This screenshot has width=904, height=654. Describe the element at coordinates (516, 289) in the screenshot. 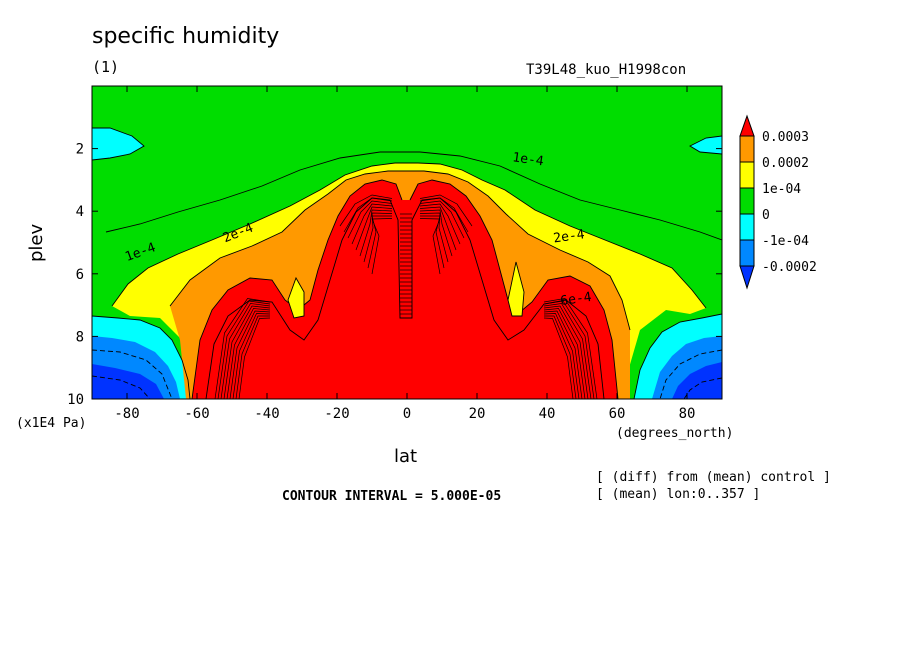

I see `right-yellow-pocket` at that location.